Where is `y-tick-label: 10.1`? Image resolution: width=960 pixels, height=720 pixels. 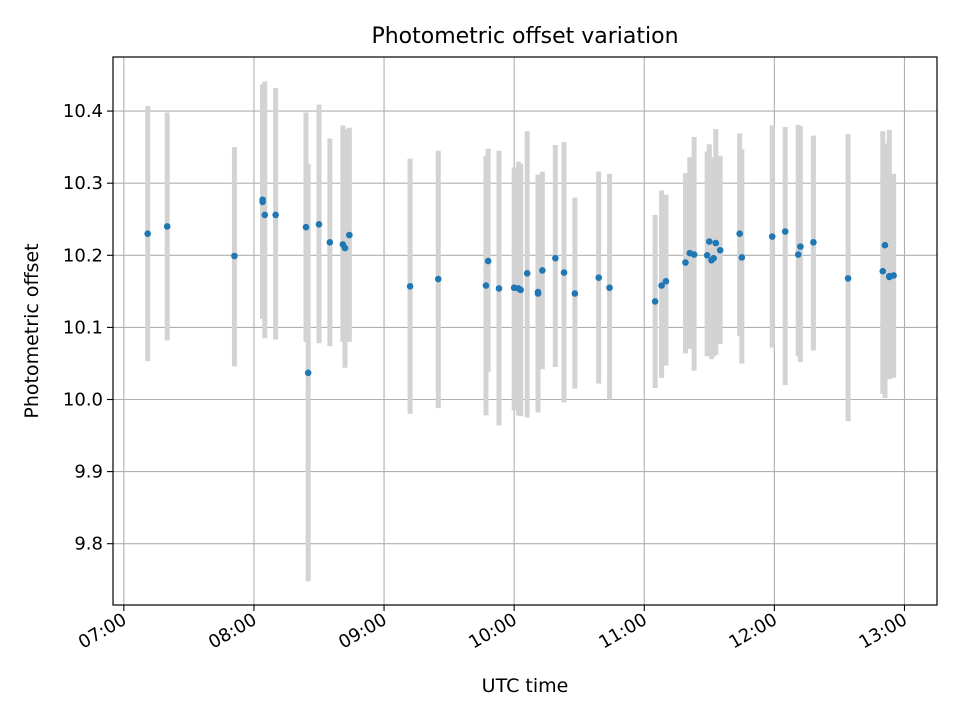 y-tick-label: 10.1 is located at coordinates (83, 327).